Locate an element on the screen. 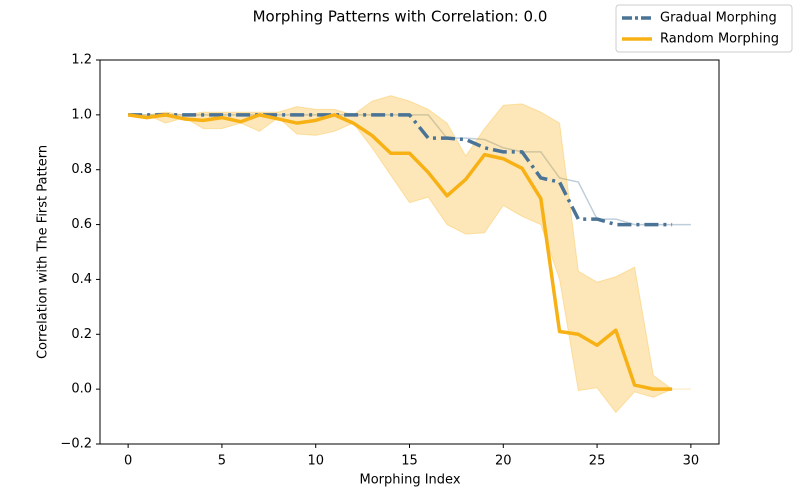  x-tick-label: 25 is located at coordinates (597, 461).